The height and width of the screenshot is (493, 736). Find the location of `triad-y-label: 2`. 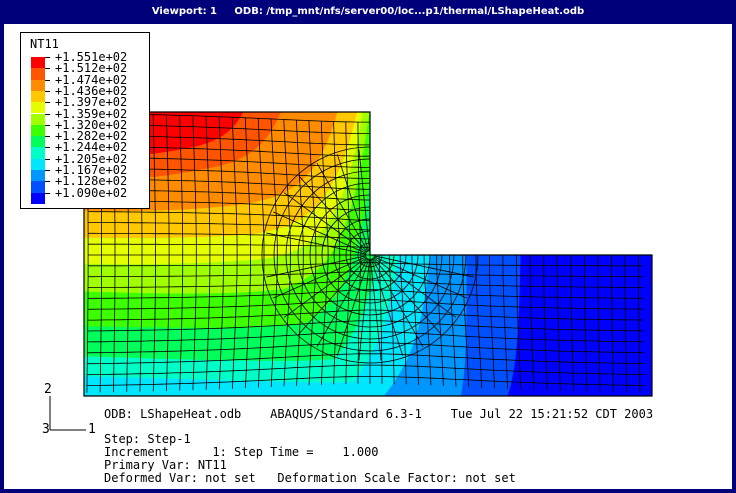

triad-y-label: 2 is located at coordinates (48, 389).